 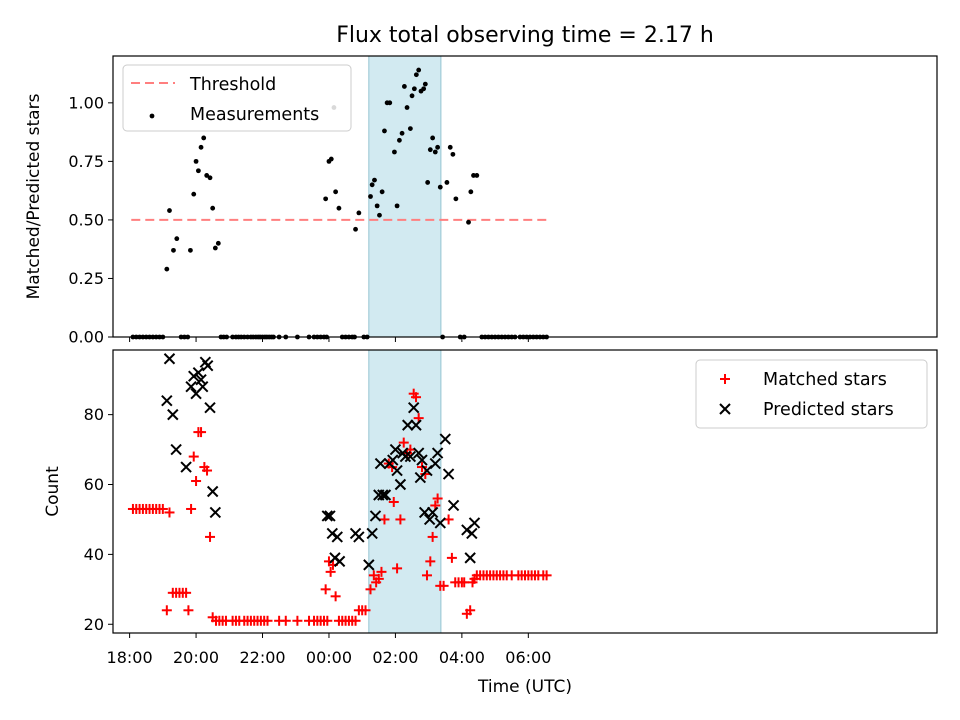 I want to click on legend-matched-swatch, so click(x=725, y=379).